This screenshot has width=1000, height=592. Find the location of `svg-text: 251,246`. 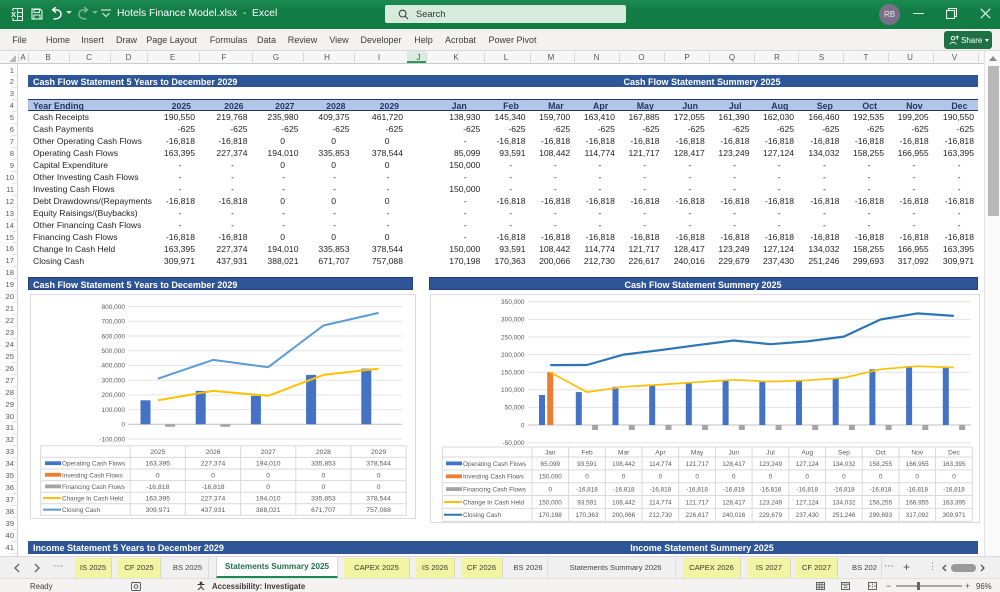

svg-text: 251,246 is located at coordinates (844, 515).